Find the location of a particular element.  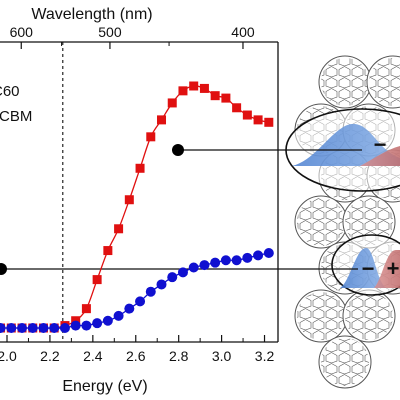

top-tick-labels: 600 500 400 is located at coordinates (132, 32).